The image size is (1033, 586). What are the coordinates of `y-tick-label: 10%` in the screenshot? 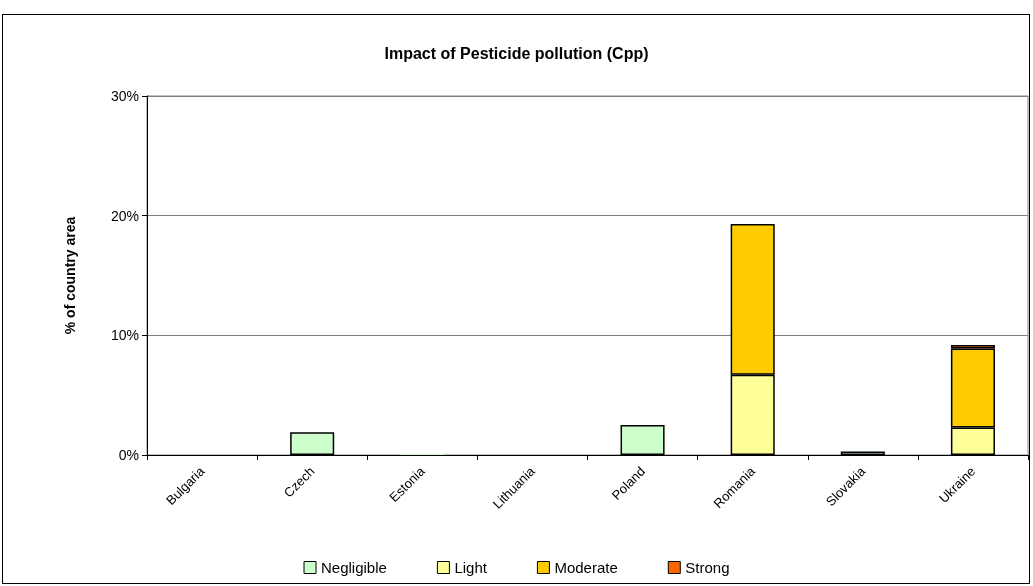 It's located at (124, 335).